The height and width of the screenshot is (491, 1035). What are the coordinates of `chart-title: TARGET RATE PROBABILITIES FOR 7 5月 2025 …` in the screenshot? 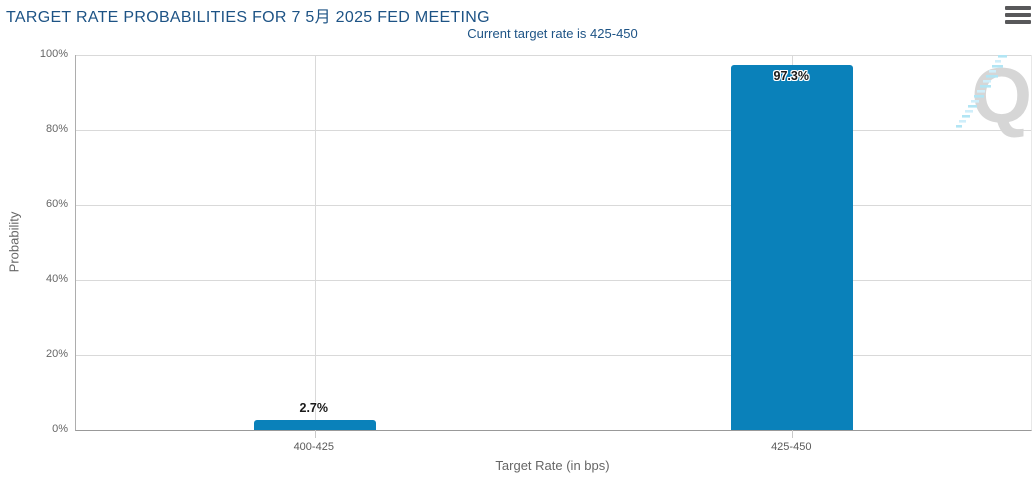 It's located at (248, 17).